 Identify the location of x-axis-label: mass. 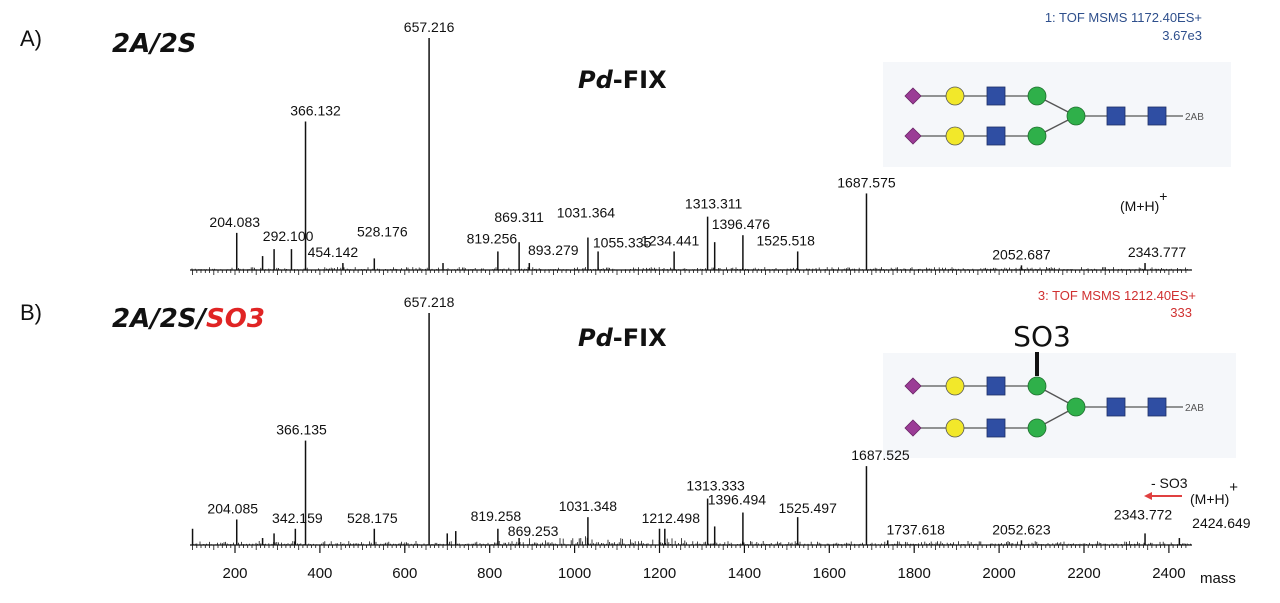
(1218, 578).